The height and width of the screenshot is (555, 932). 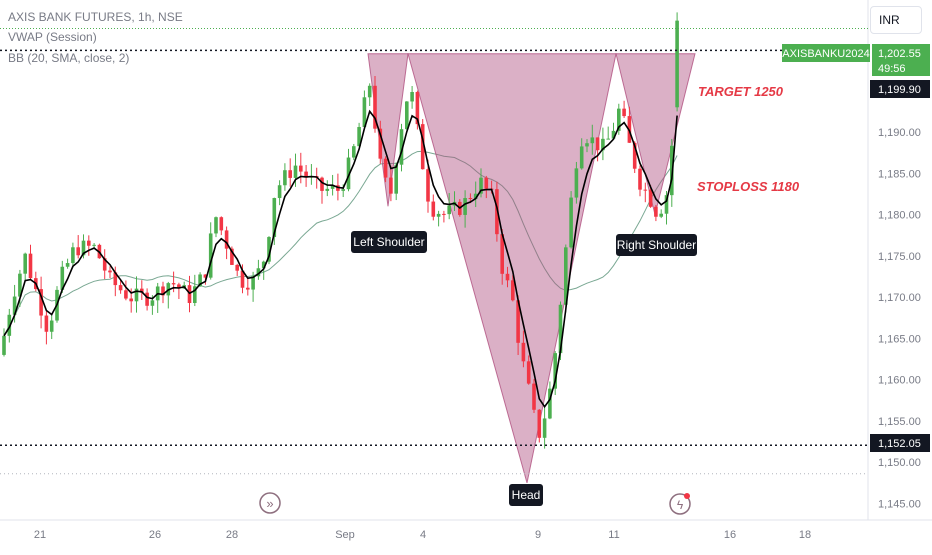 What do you see at coordinates (687, 496) in the screenshot?
I see `earnings-marker-dot` at bounding box center [687, 496].